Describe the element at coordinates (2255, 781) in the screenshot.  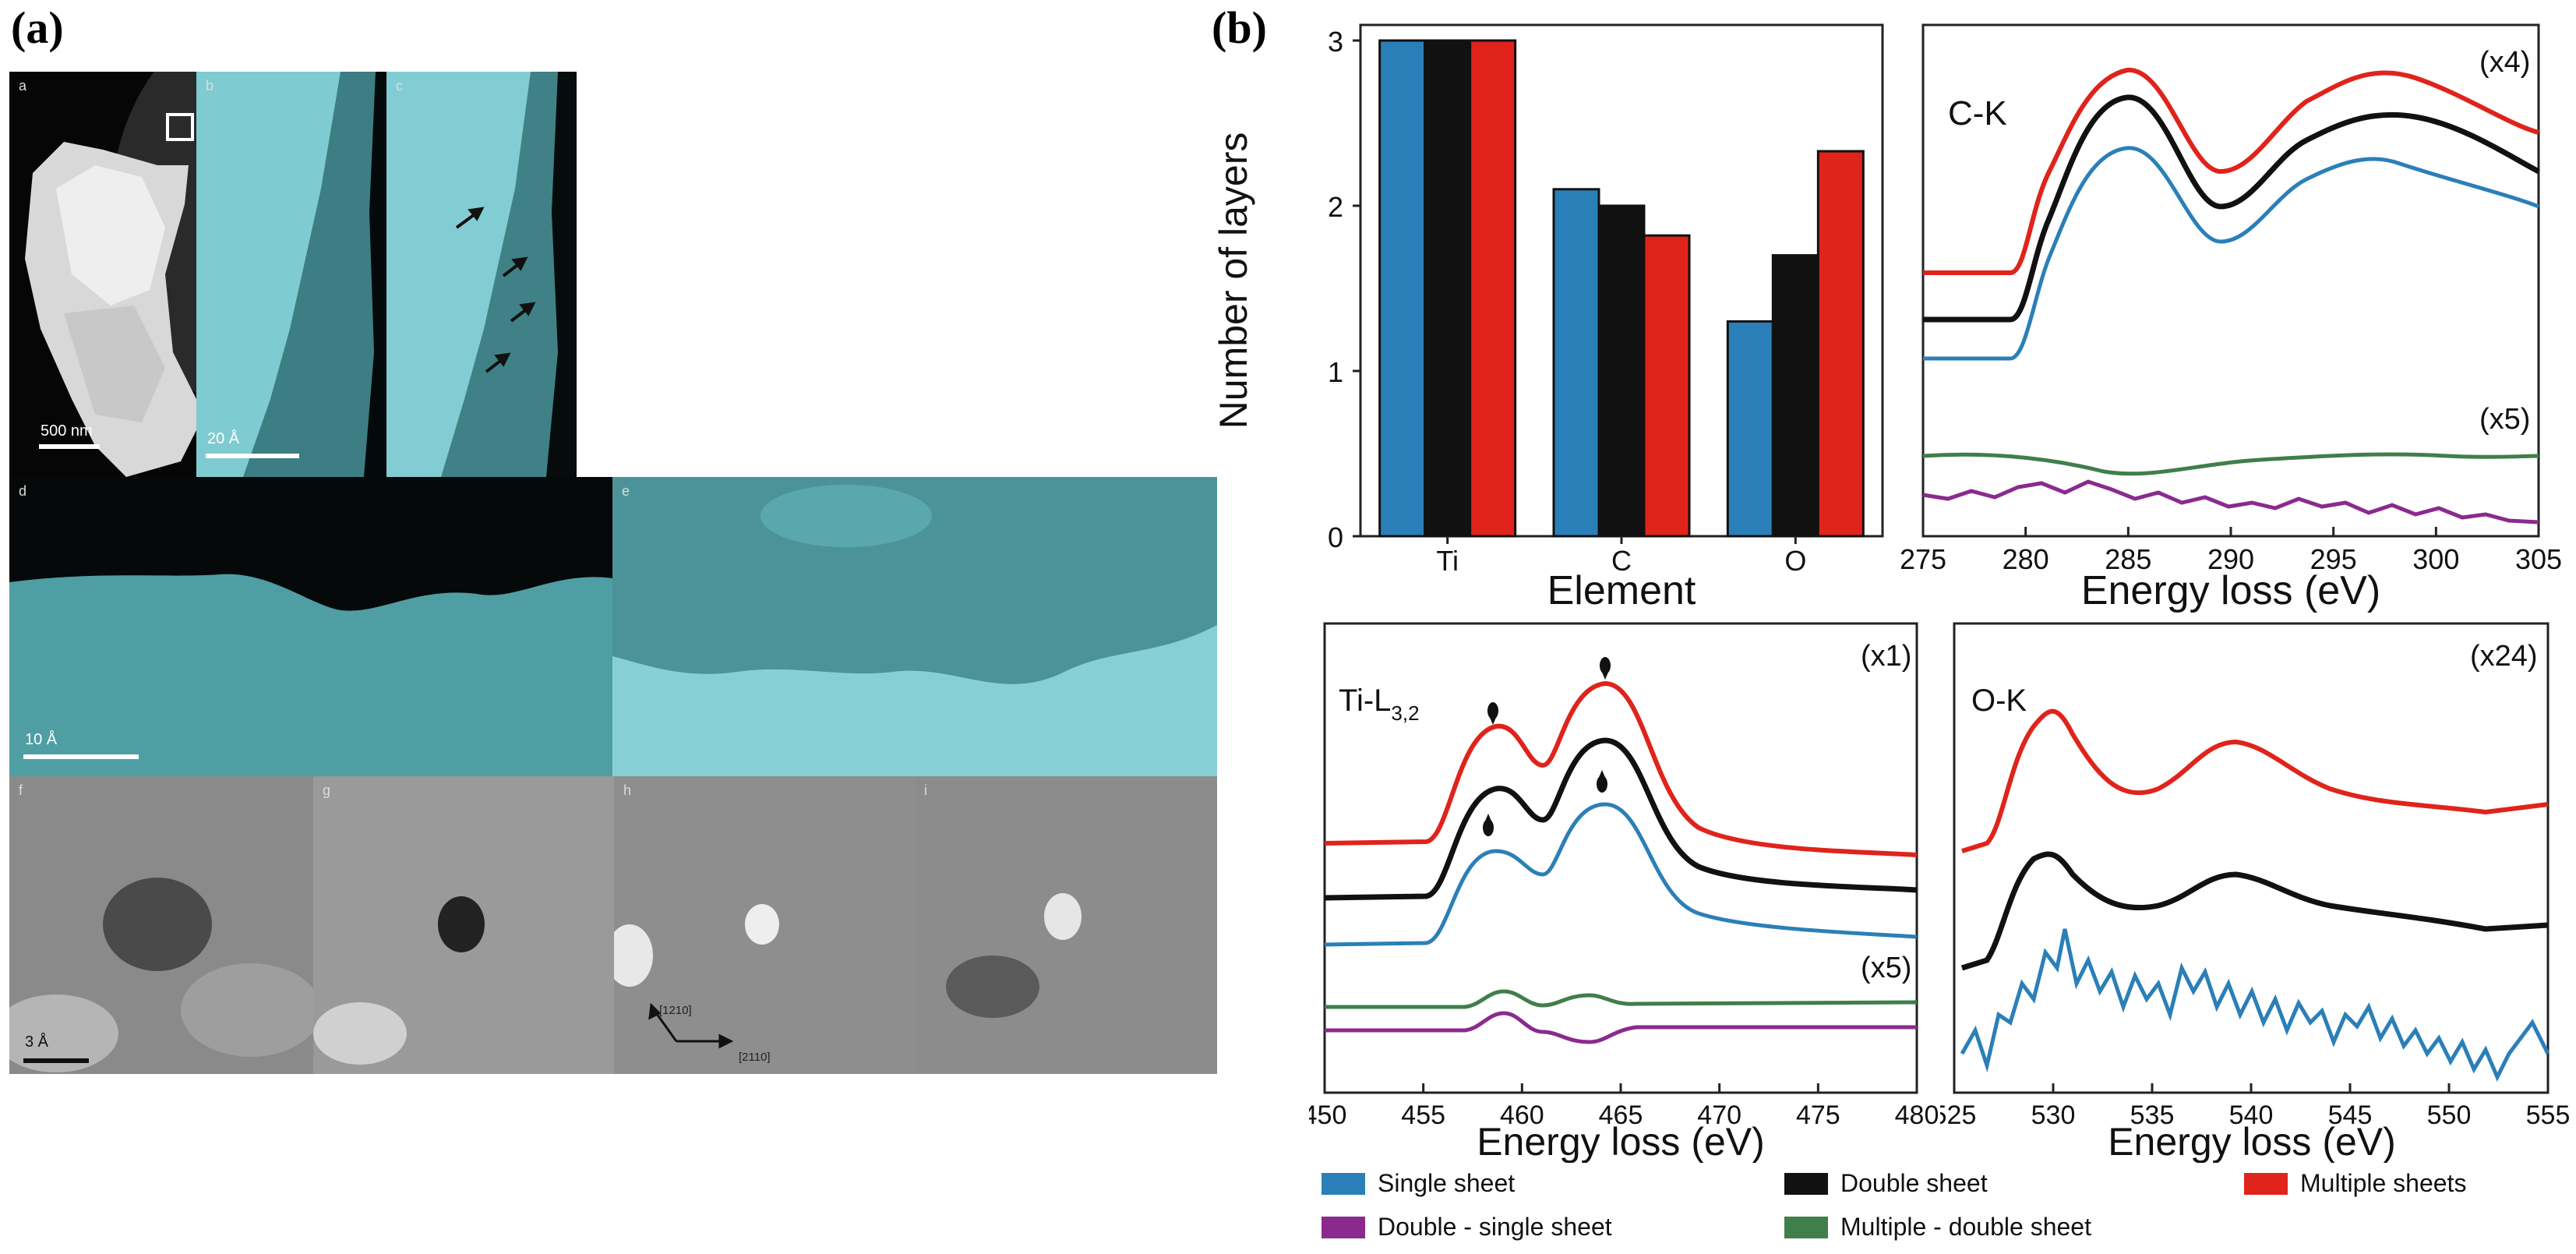
I see `ok-multiple-curve` at that location.